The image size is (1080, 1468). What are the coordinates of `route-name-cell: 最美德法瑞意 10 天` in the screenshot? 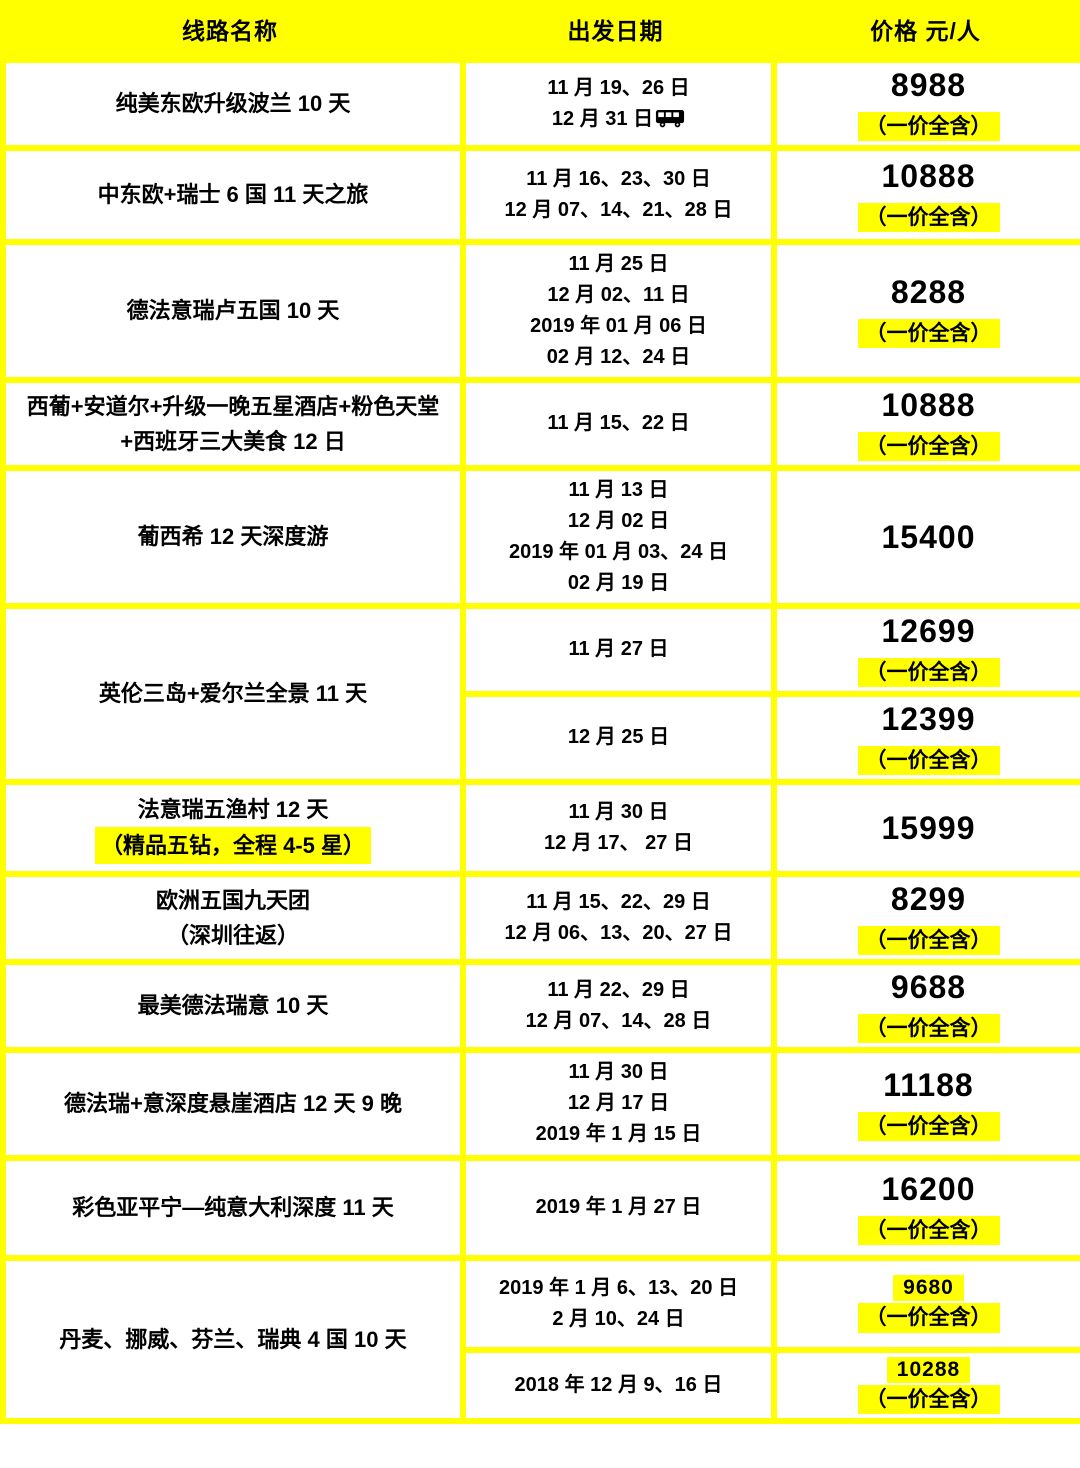 It's located at (233, 1005).